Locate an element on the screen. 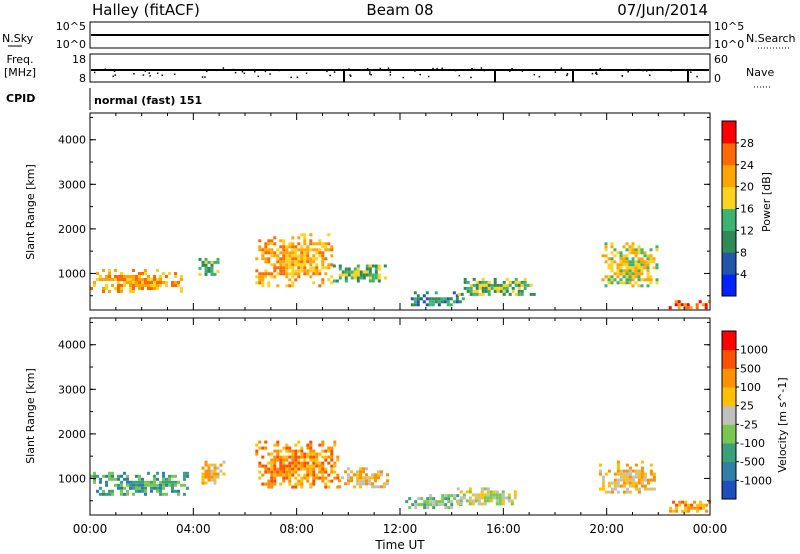 The image size is (800, 554). nave-tick-high: 60 is located at coordinates (721, 59).